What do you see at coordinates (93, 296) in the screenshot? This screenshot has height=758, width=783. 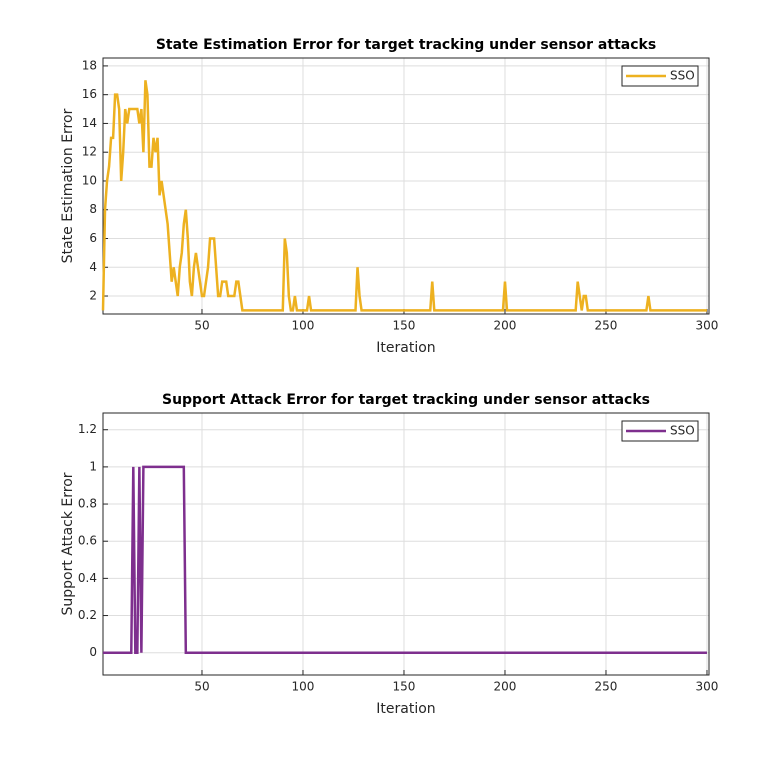 I see `y-tick-label: 2` at bounding box center [93, 296].